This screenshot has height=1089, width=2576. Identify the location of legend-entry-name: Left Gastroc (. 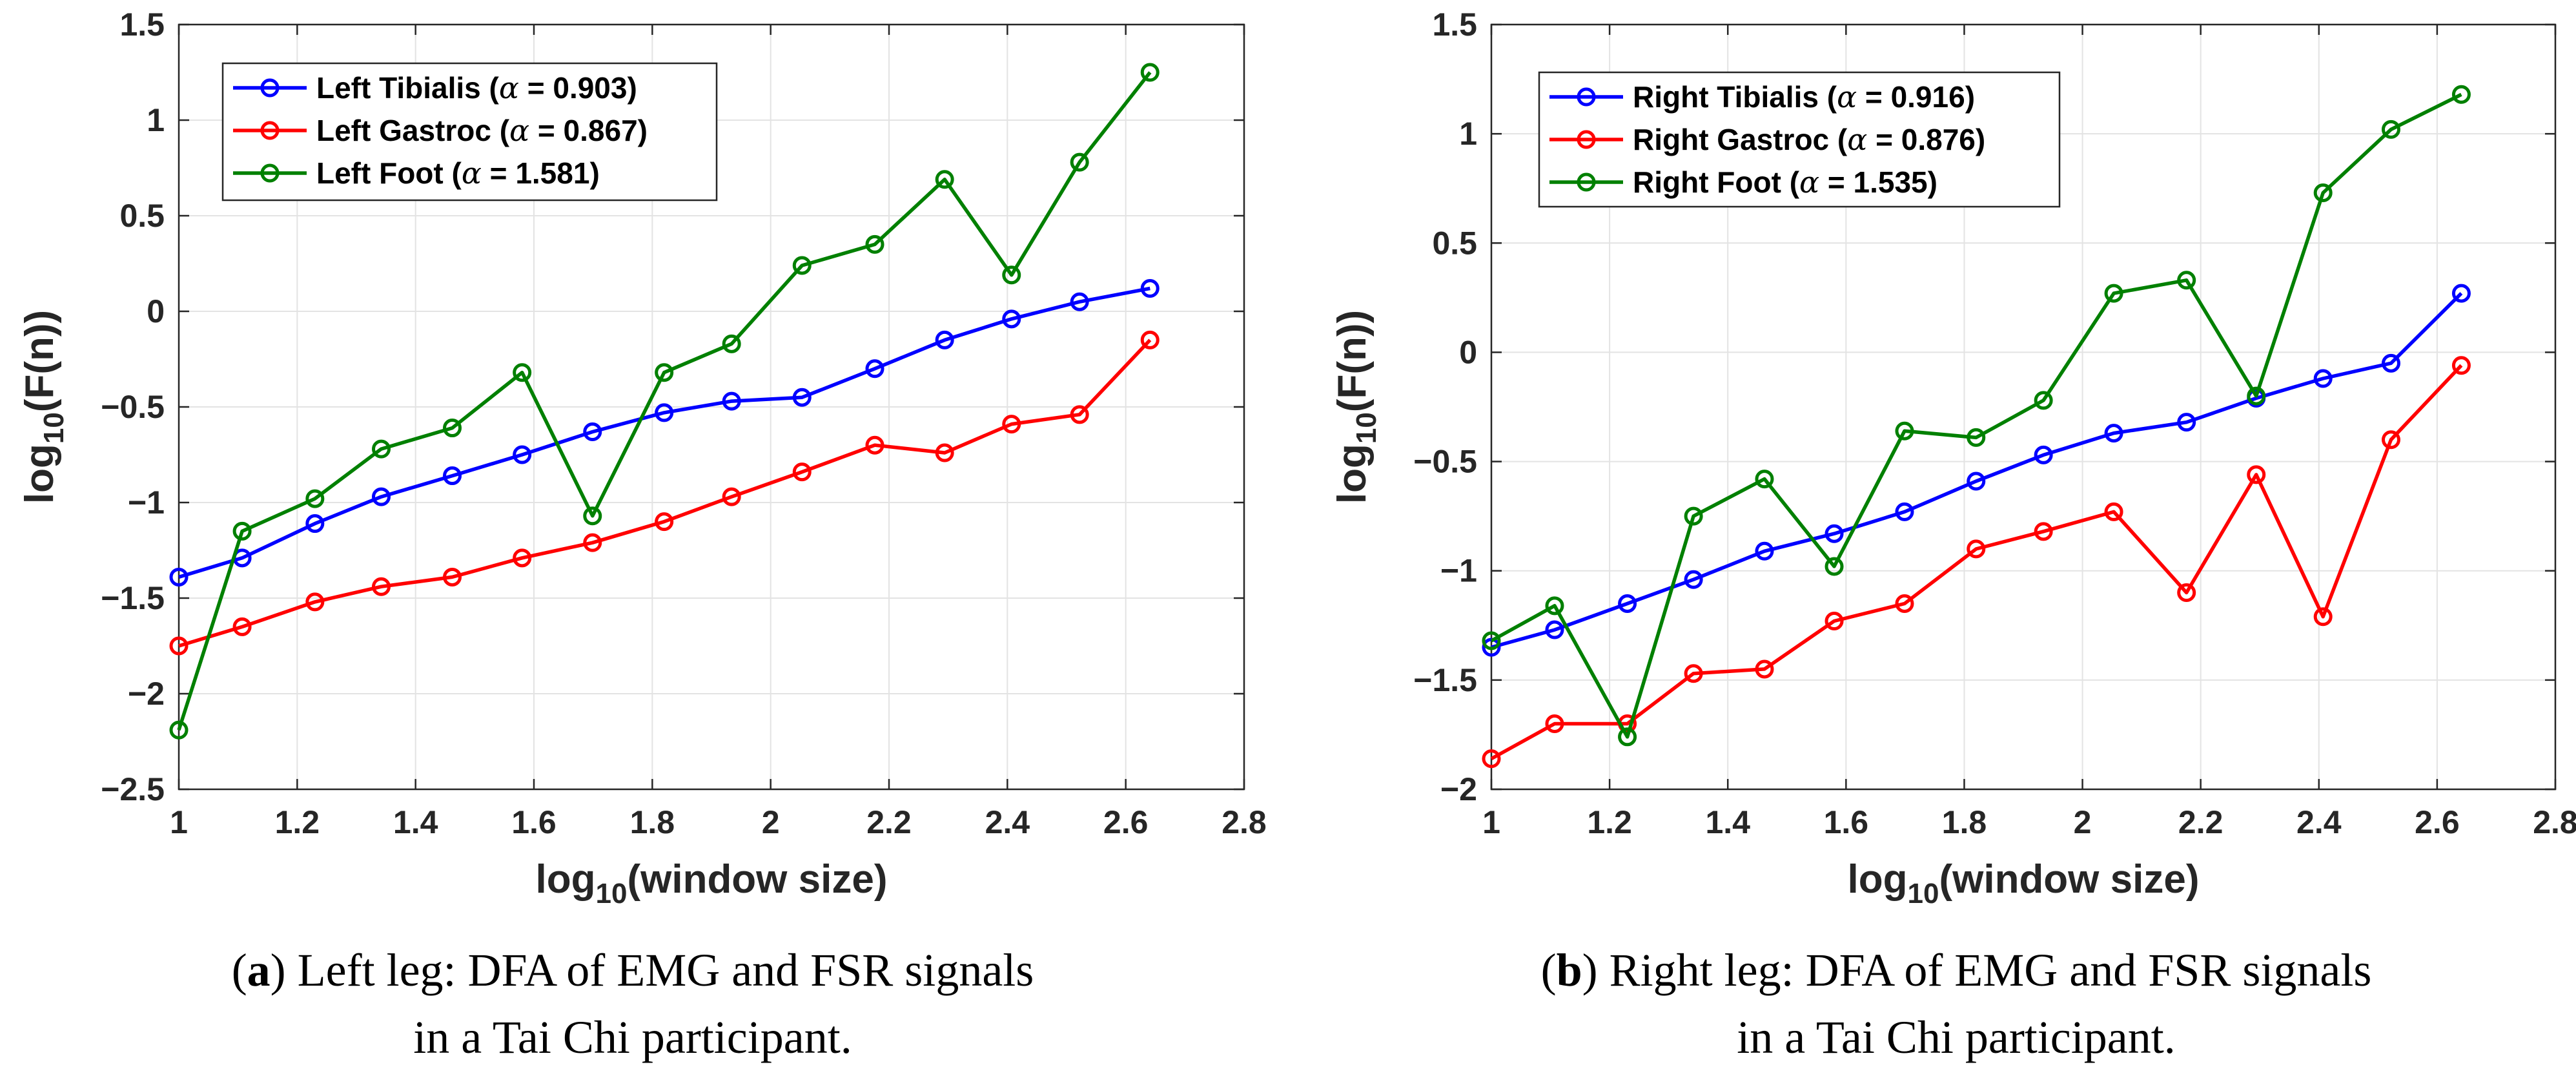
(413, 130).